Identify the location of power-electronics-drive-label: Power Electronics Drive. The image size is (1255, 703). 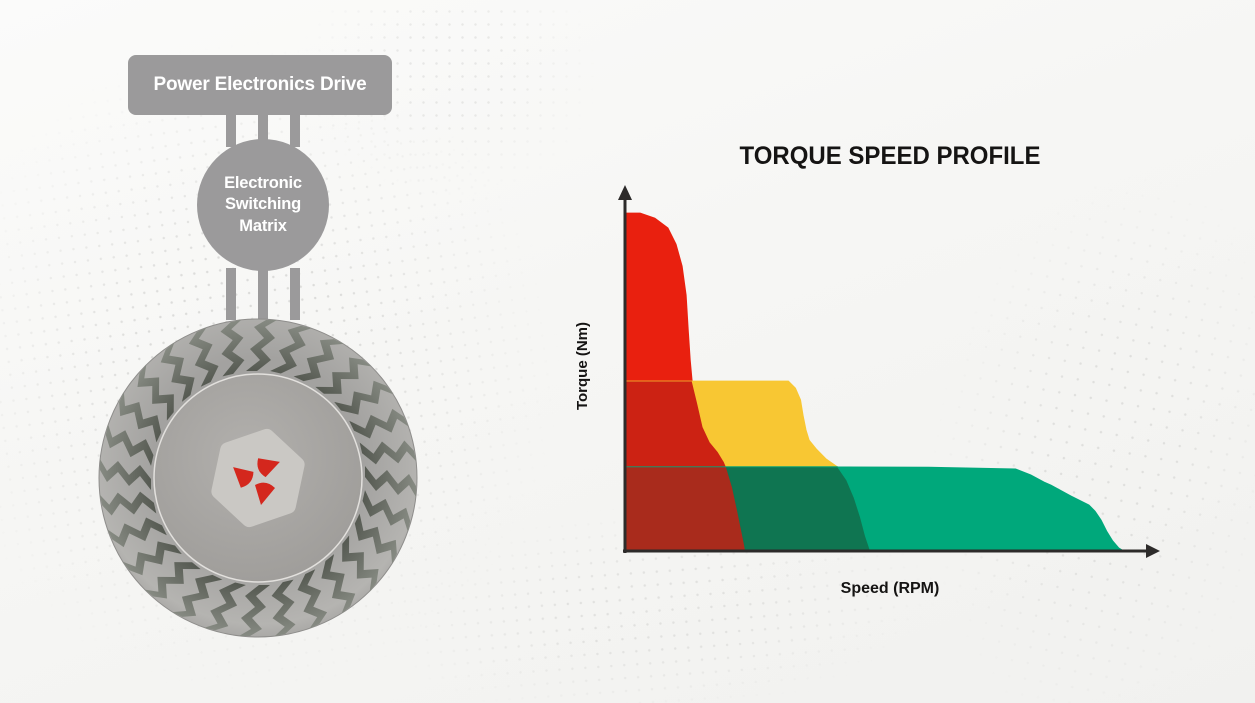
(260, 84).